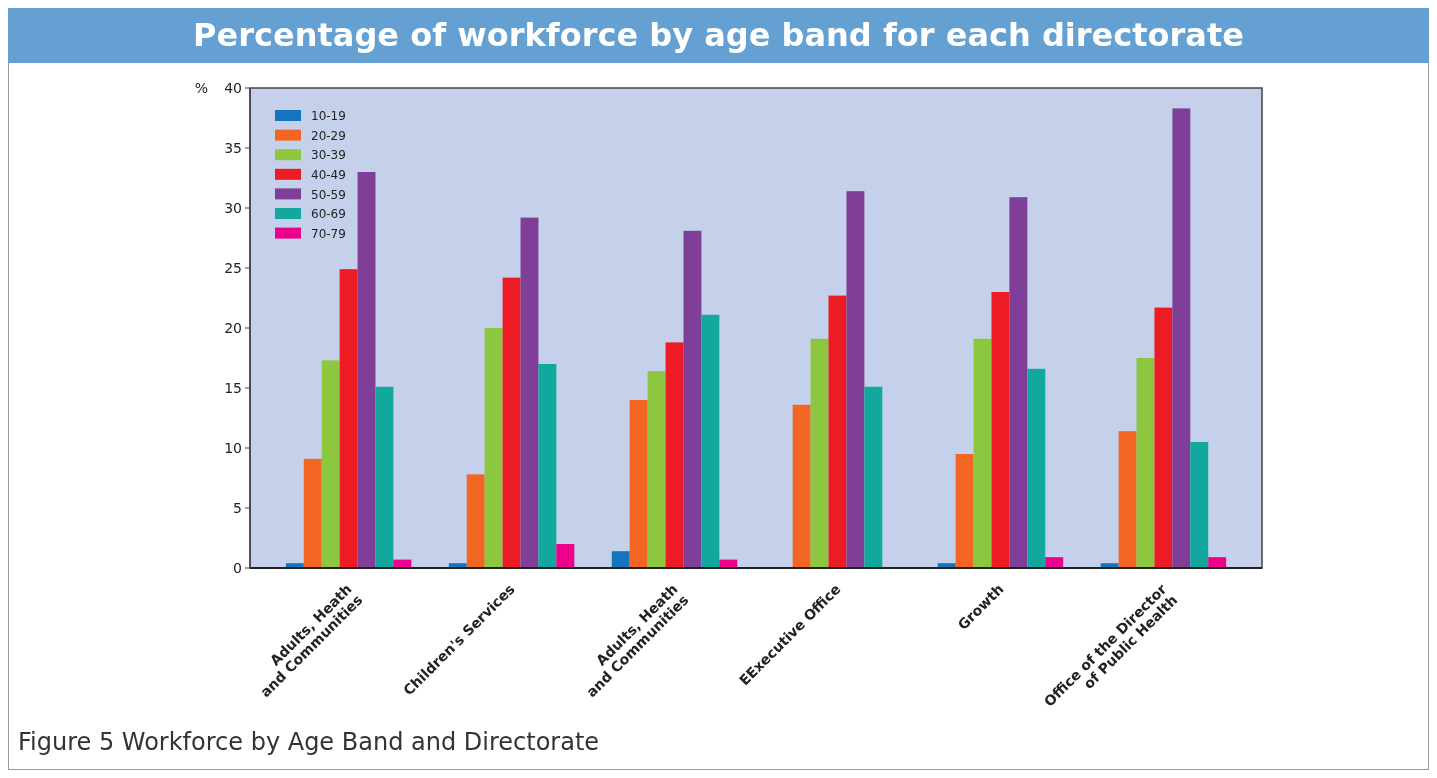  I want to click on y-tick-label: 40, so click(233, 87).